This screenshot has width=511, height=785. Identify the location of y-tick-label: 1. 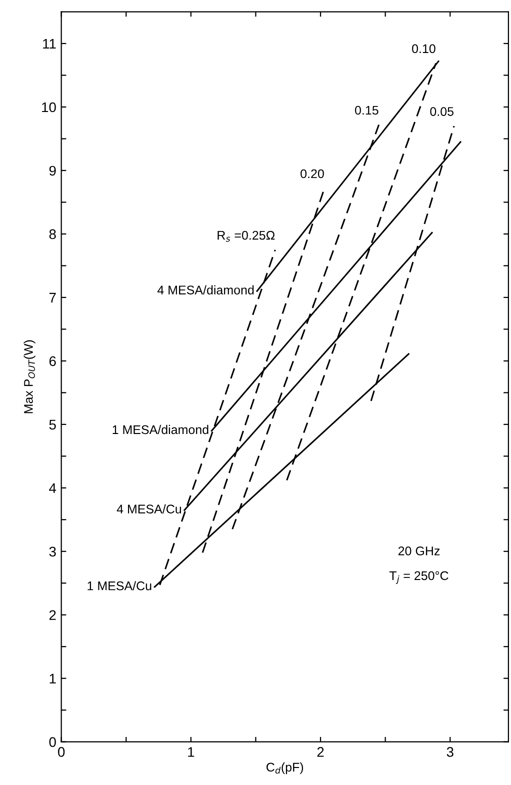
(53, 679).